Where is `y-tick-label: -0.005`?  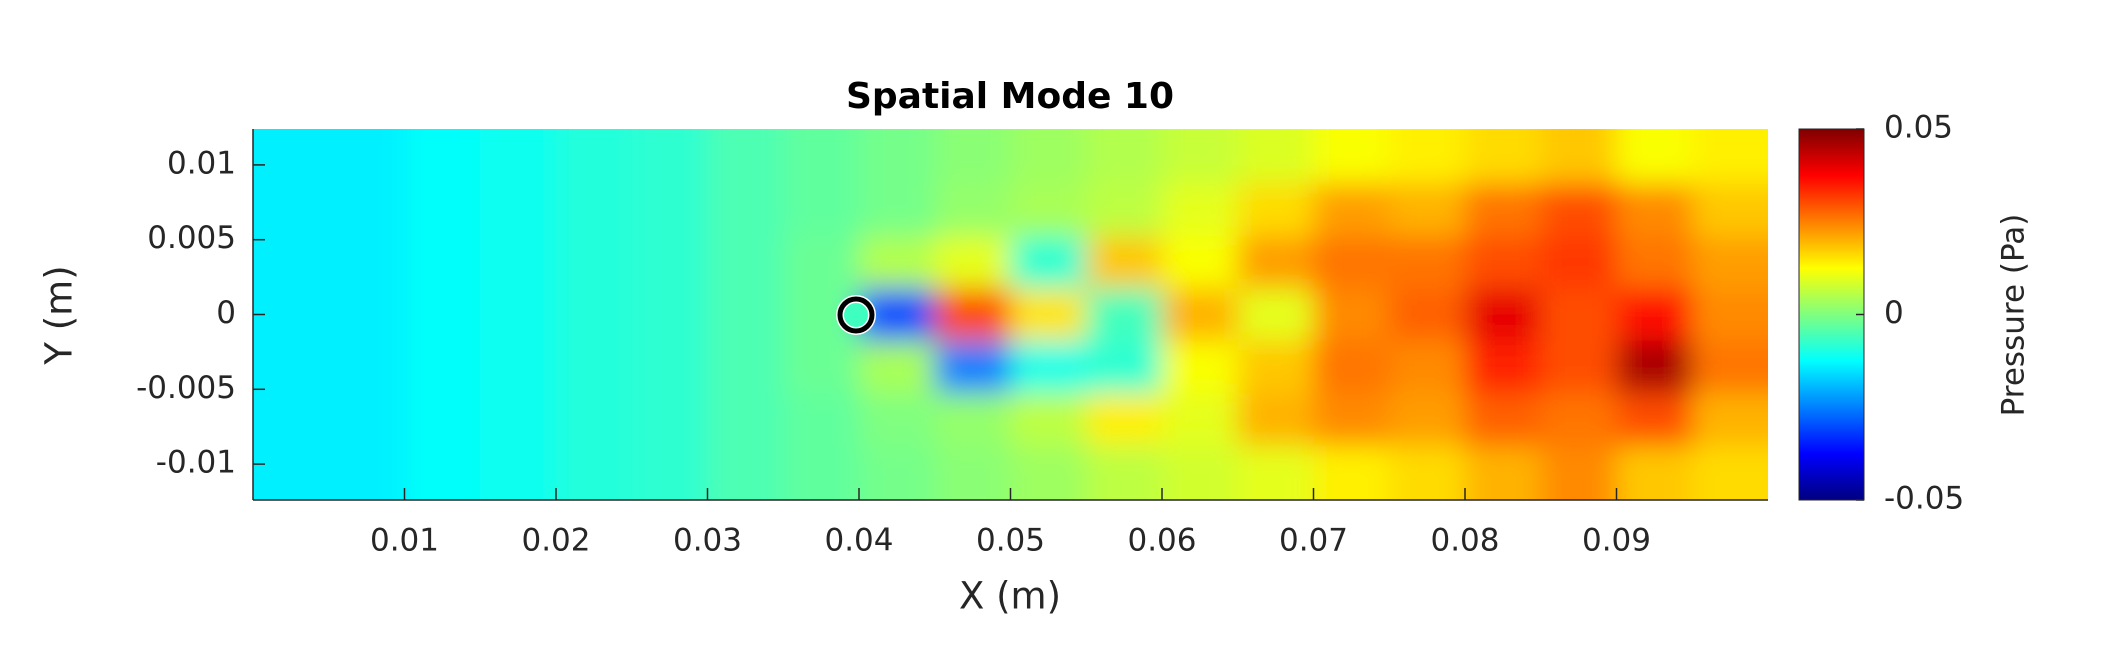 y-tick-label: -0.005 is located at coordinates (186, 388).